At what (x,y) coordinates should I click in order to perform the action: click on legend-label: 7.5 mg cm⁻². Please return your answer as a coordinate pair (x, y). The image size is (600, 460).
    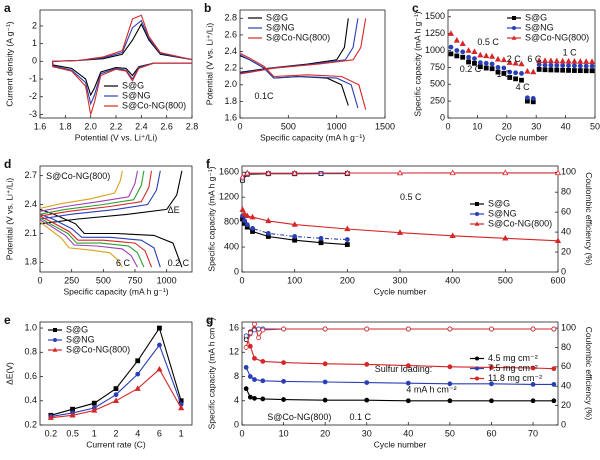
    Looking at the image, I should click on (513, 368).